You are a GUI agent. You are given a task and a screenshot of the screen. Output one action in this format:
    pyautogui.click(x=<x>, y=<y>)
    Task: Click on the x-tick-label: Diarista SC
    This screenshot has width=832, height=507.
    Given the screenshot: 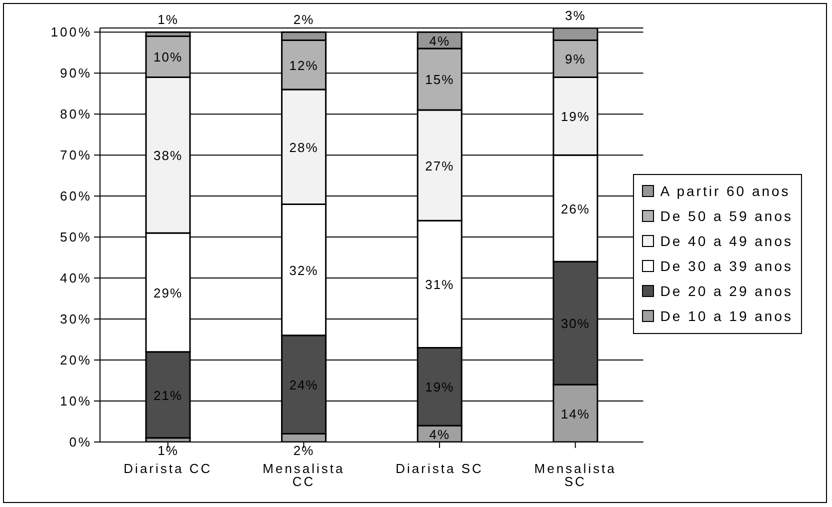 What is the action you would take?
    pyautogui.click(x=440, y=468)
    